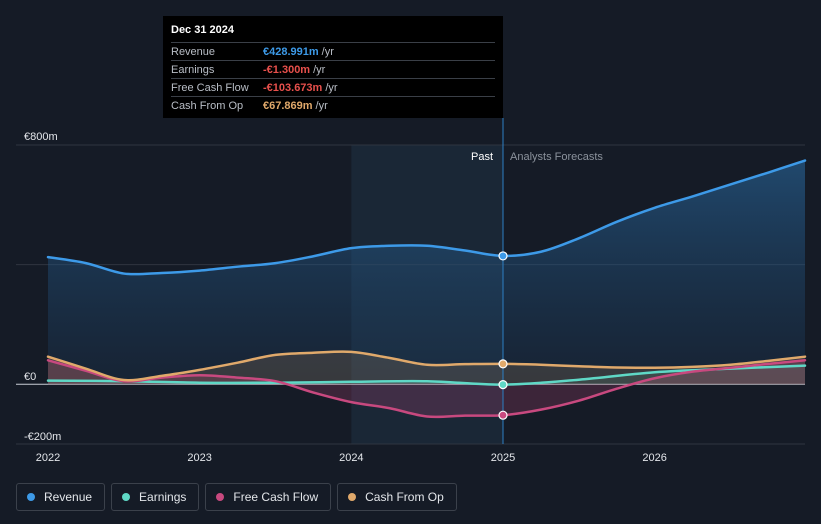  Describe the element at coordinates (31, 497) in the screenshot. I see `revenue-dot-icon` at that location.